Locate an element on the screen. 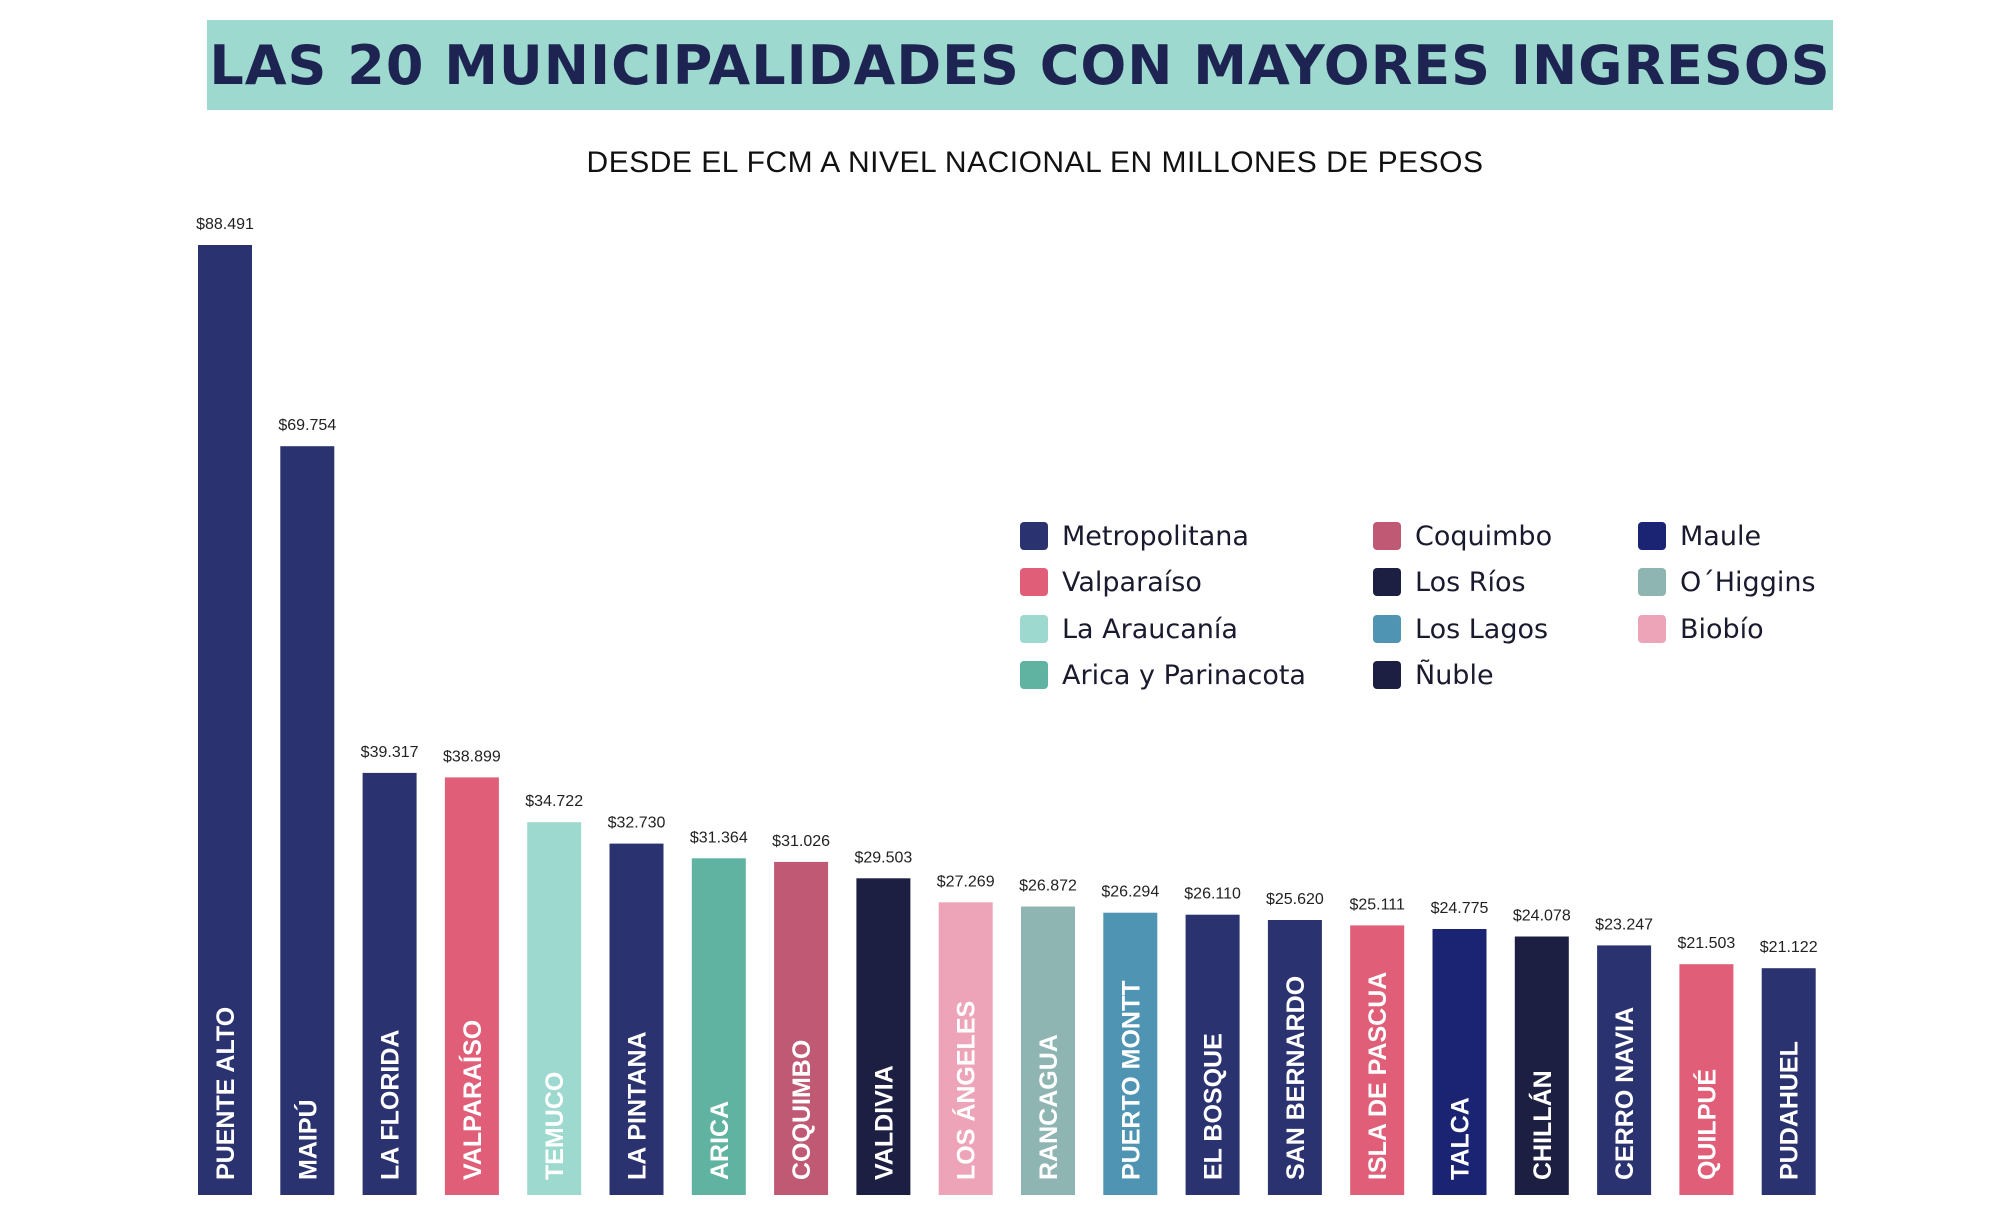 The height and width of the screenshot is (1214, 2010). data-label: $24.775 is located at coordinates (1460, 908).